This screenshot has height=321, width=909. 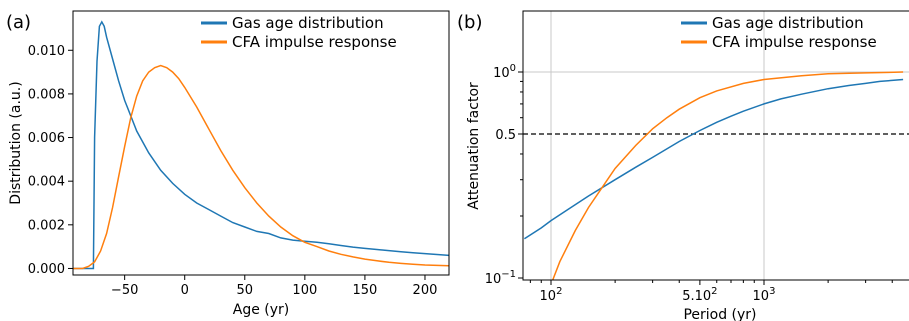 What do you see at coordinates (425, 290) in the screenshot?
I see `panel-a-x-tick-label: 200` at bounding box center [425, 290].